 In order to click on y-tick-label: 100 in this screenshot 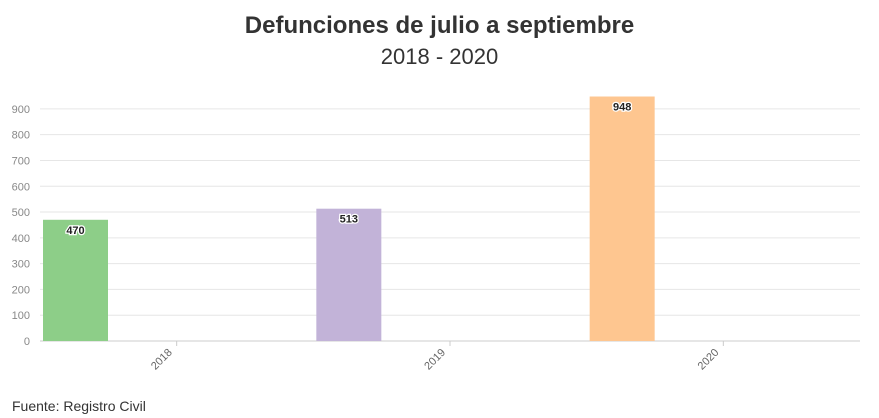, I will do `click(21, 316)`.